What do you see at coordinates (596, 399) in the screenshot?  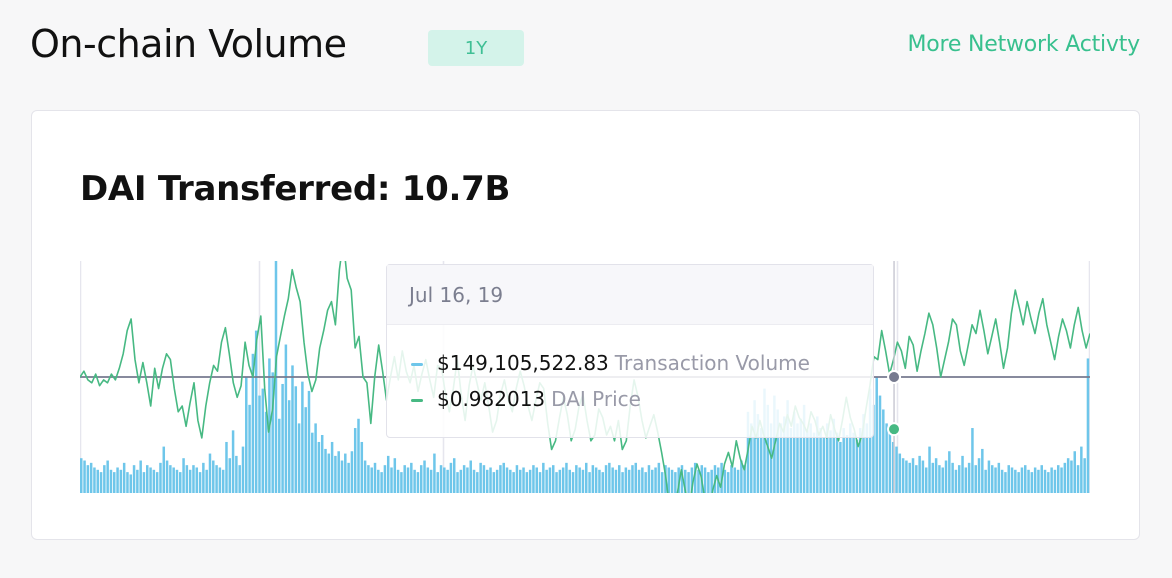 I see `tooltip-price-label: DAI Price` at bounding box center [596, 399].